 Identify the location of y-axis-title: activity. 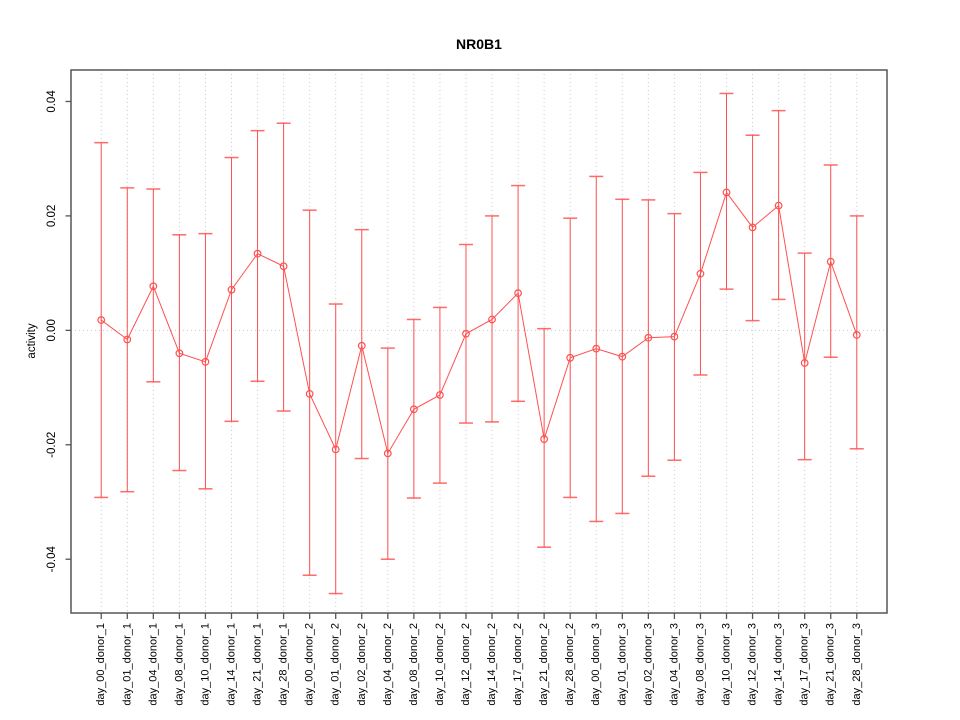
(32, 341).